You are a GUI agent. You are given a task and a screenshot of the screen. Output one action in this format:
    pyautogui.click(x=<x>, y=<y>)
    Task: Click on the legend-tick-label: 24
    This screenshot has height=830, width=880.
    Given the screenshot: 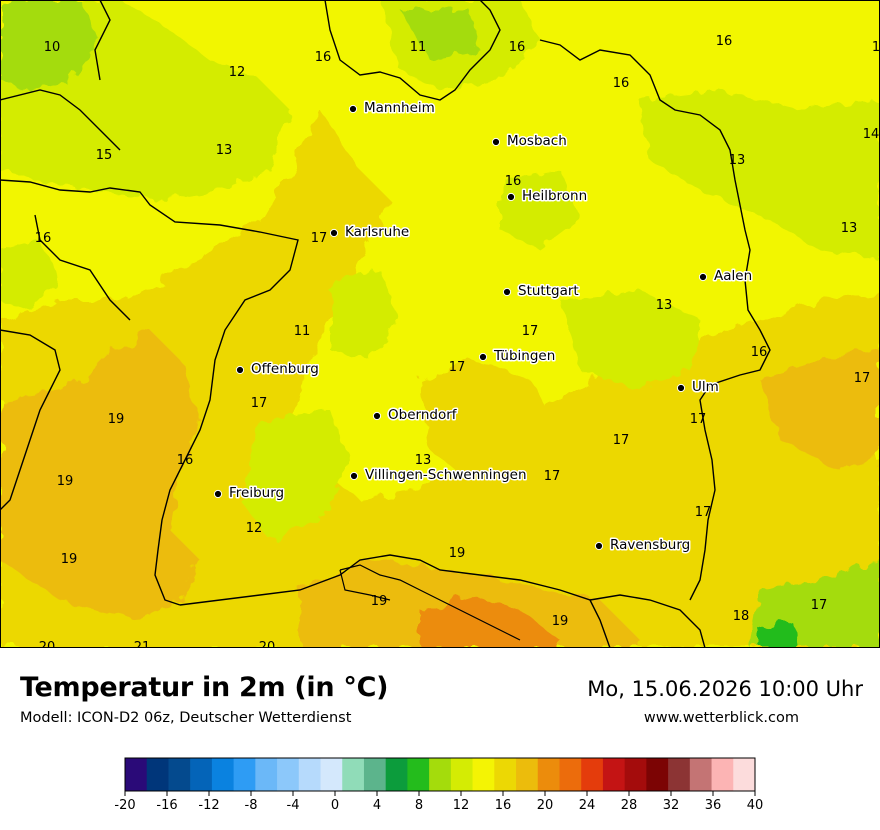 What is the action you would take?
    pyautogui.click(x=587, y=805)
    